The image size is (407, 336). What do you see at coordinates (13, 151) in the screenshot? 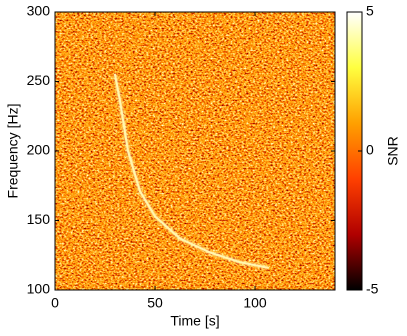
I see `y-axis-label: Frequency [Hz]` at bounding box center [13, 151].